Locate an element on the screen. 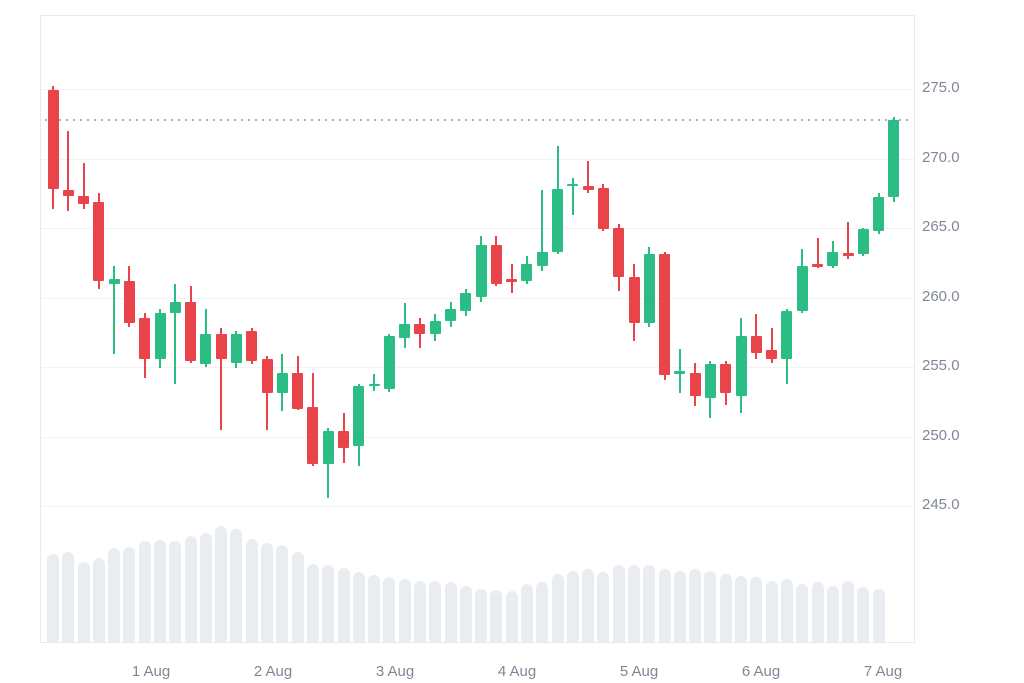  y-tick-label-250.0: 250.0 is located at coordinates (941, 435).